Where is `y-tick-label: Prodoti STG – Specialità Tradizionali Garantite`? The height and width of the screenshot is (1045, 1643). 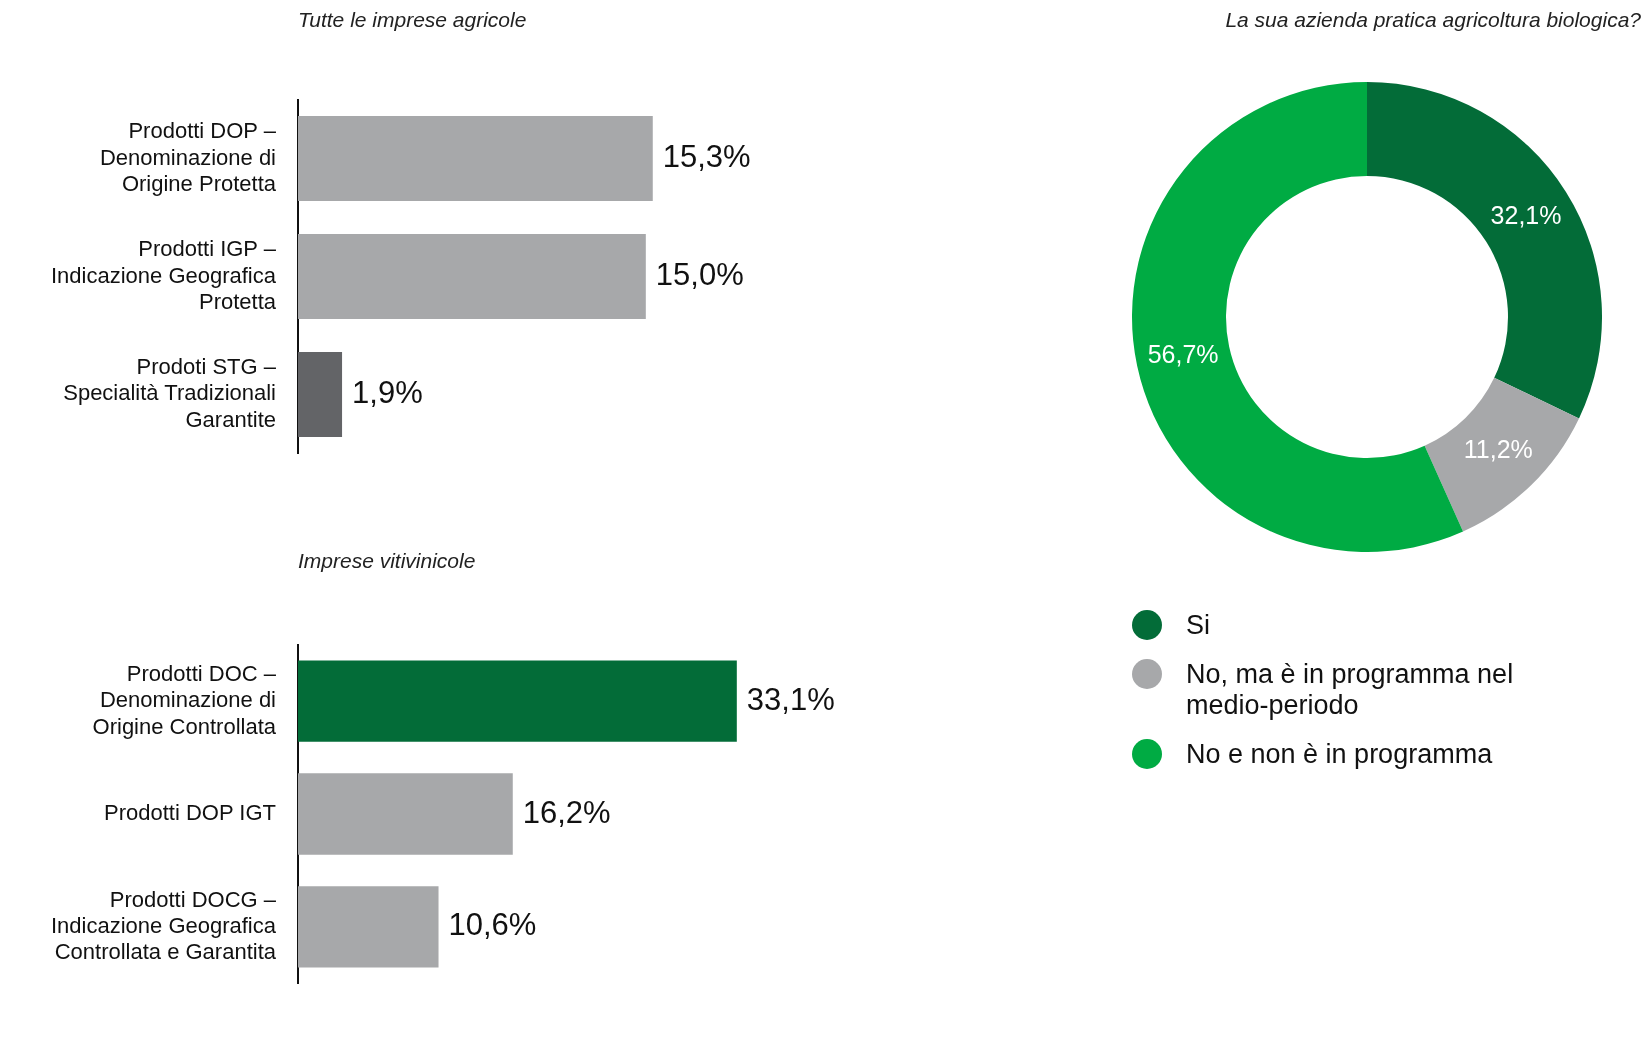
y-tick-label: Prodoti STG – Specialità Tradizionali Garantite is located at coordinates (170, 393).